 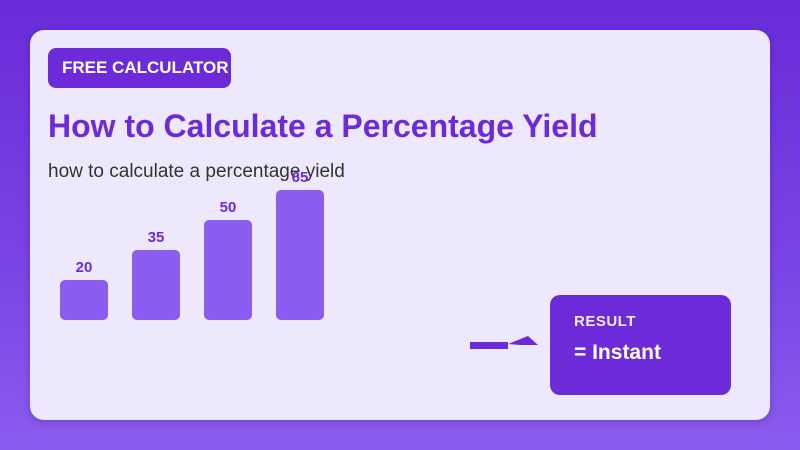 I want to click on bar-chart: 20 35 50 65, so click(x=192, y=244).